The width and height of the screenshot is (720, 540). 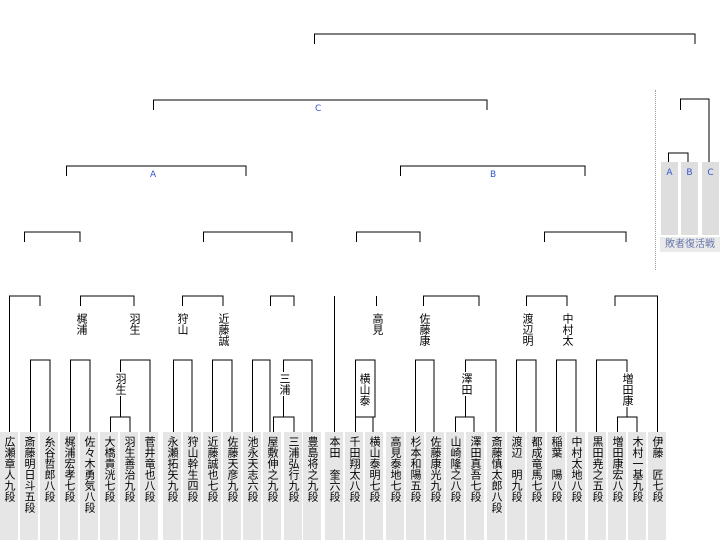 What do you see at coordinates (354, 469) in the screenshot?
I see `player-name: 千田翔太八段` at bounding box center [354, 469].